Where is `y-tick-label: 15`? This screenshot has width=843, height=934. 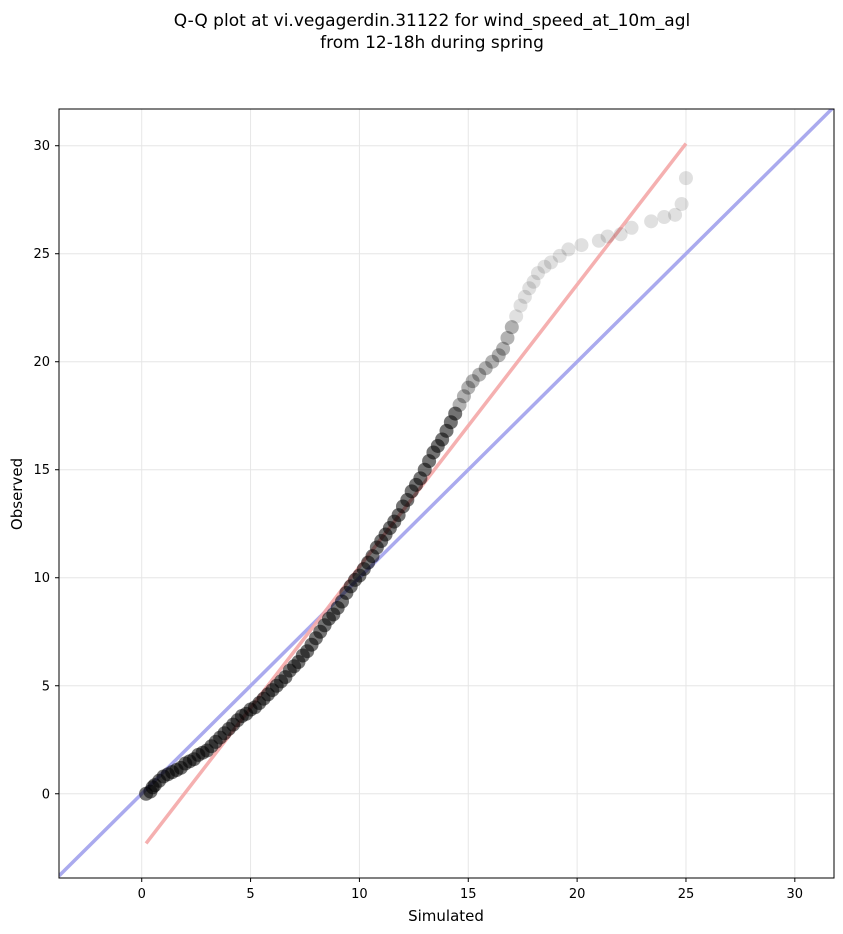
y-tick-label: 15 is located at coordinates (41, 470).